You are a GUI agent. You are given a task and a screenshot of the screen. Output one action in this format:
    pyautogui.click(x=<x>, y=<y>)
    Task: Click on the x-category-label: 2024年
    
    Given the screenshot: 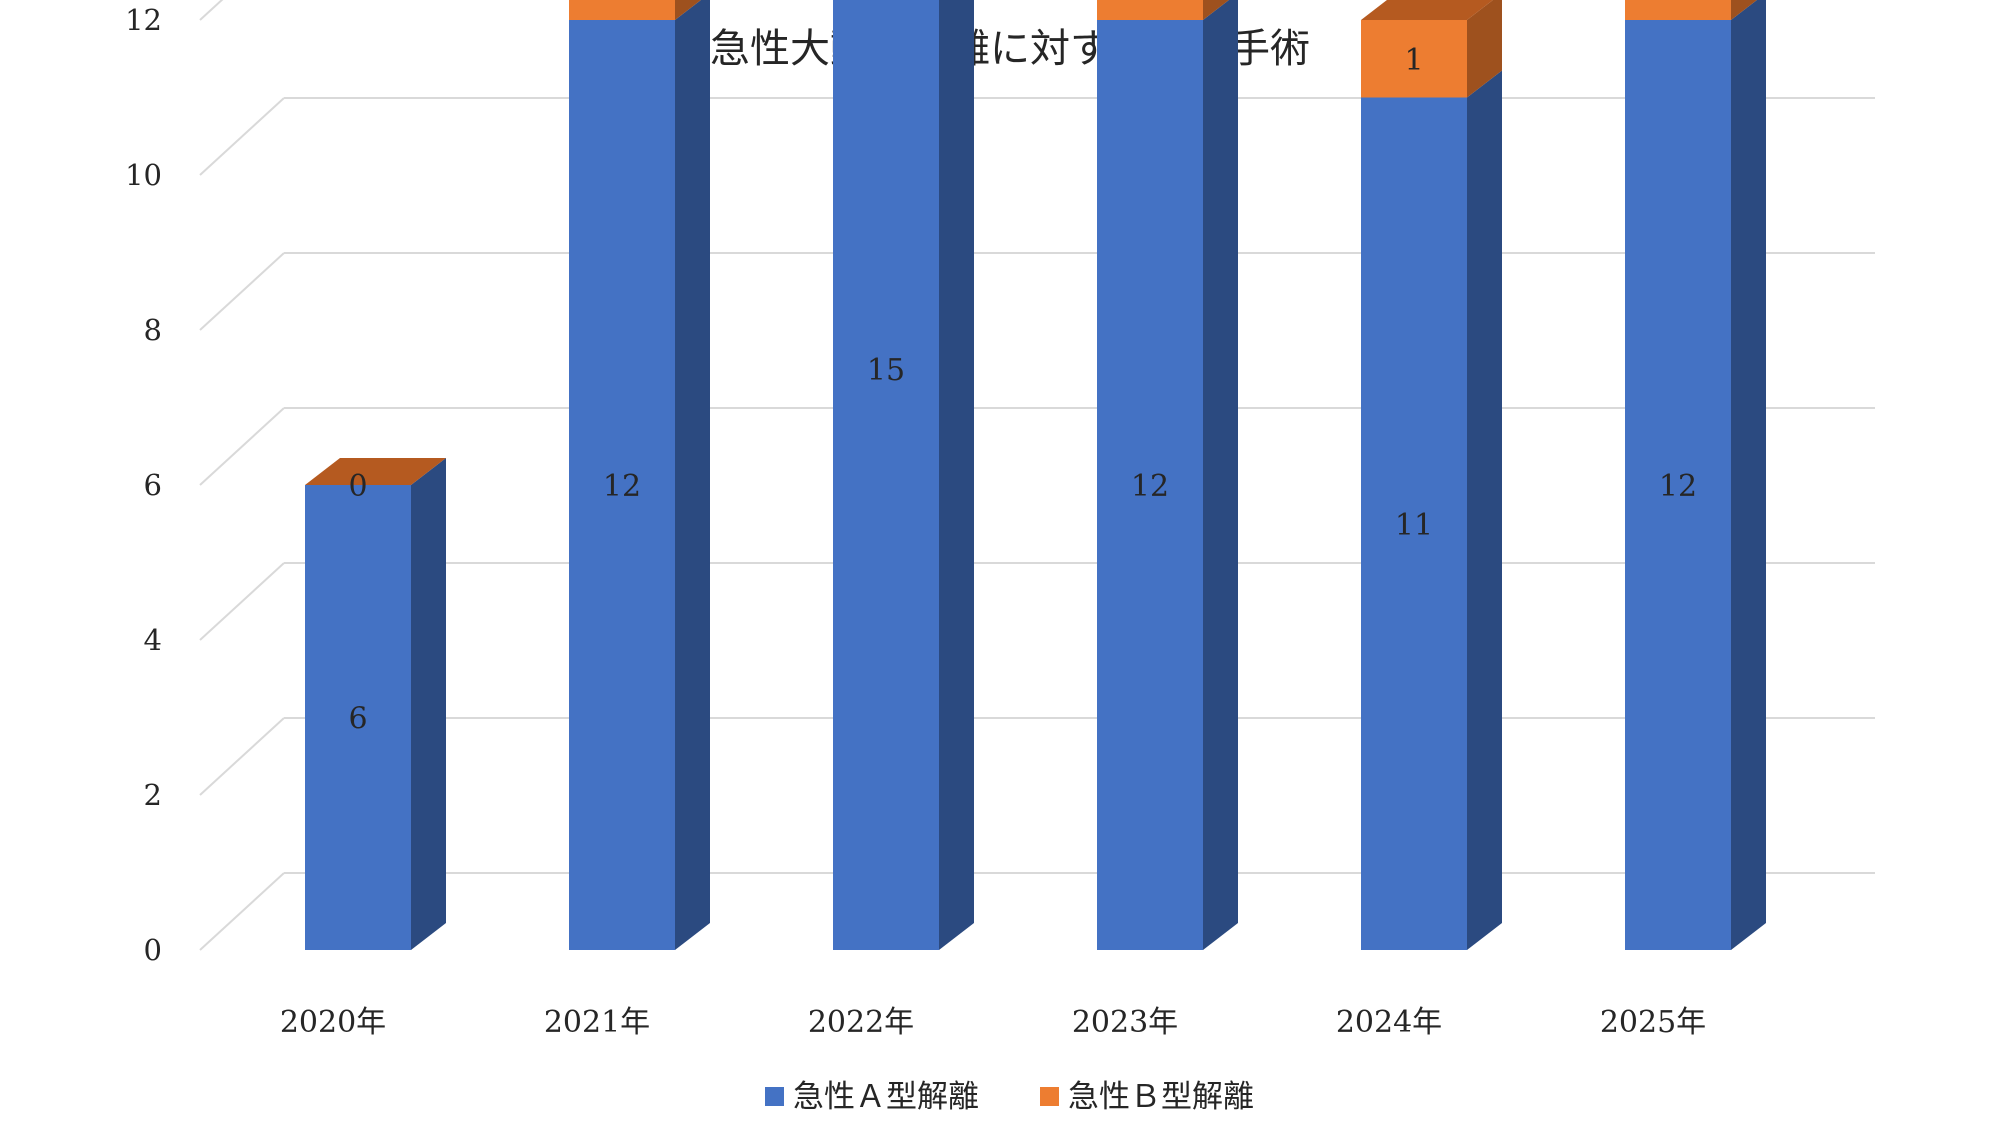 What is the action you would take?
    pyautogui.click(x=1389, y=1022)
    